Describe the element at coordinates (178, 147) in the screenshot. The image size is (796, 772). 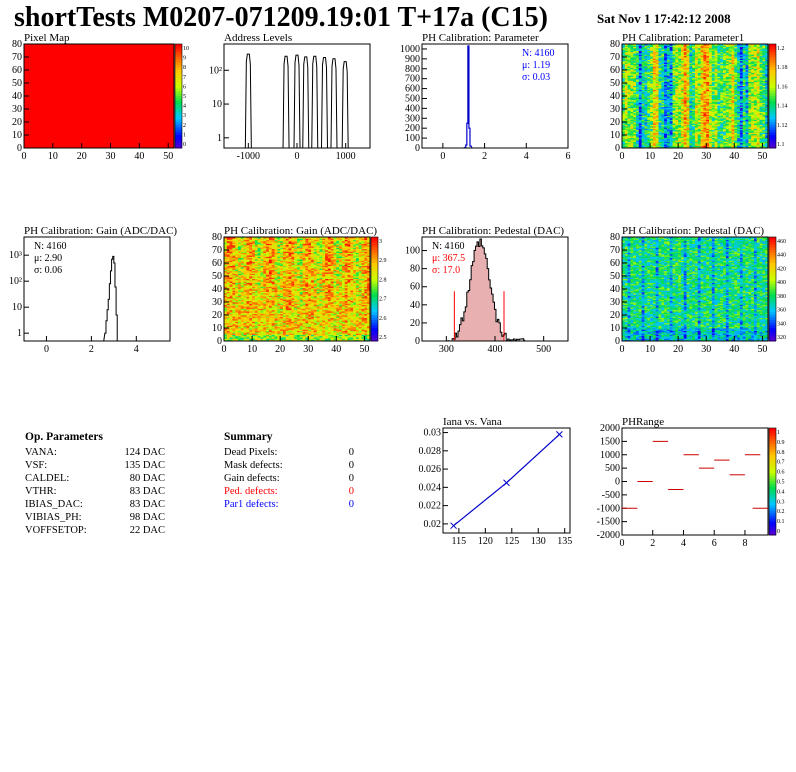
I see `colorbar-cell` at that location.